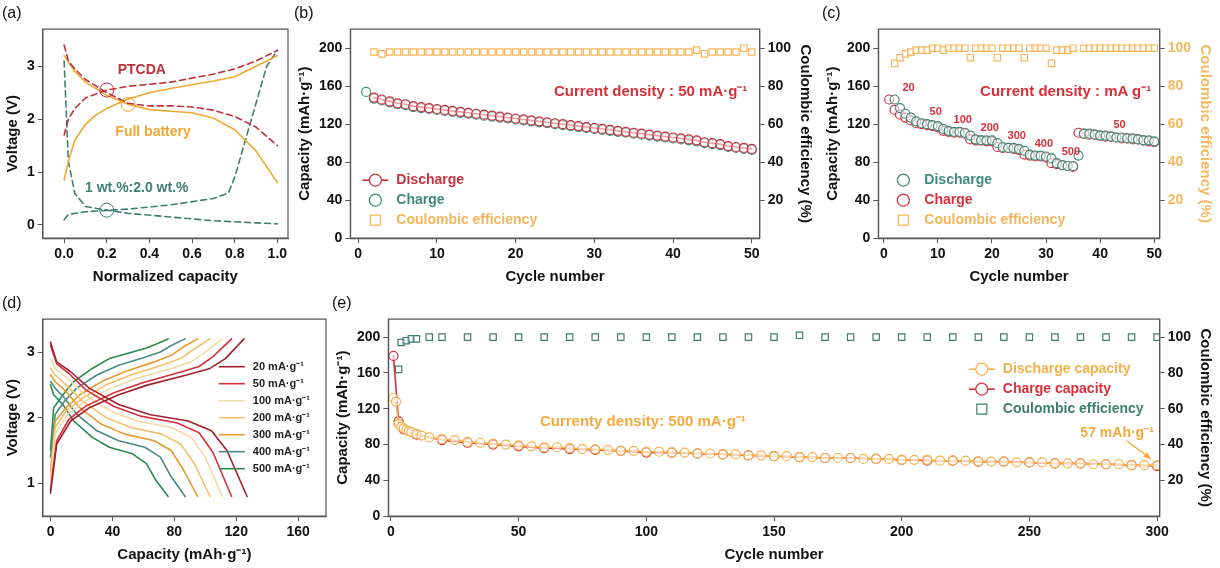  Describe the element at coordinates (962, 118) in the screenshot. I see `annotation: 100` at that location.